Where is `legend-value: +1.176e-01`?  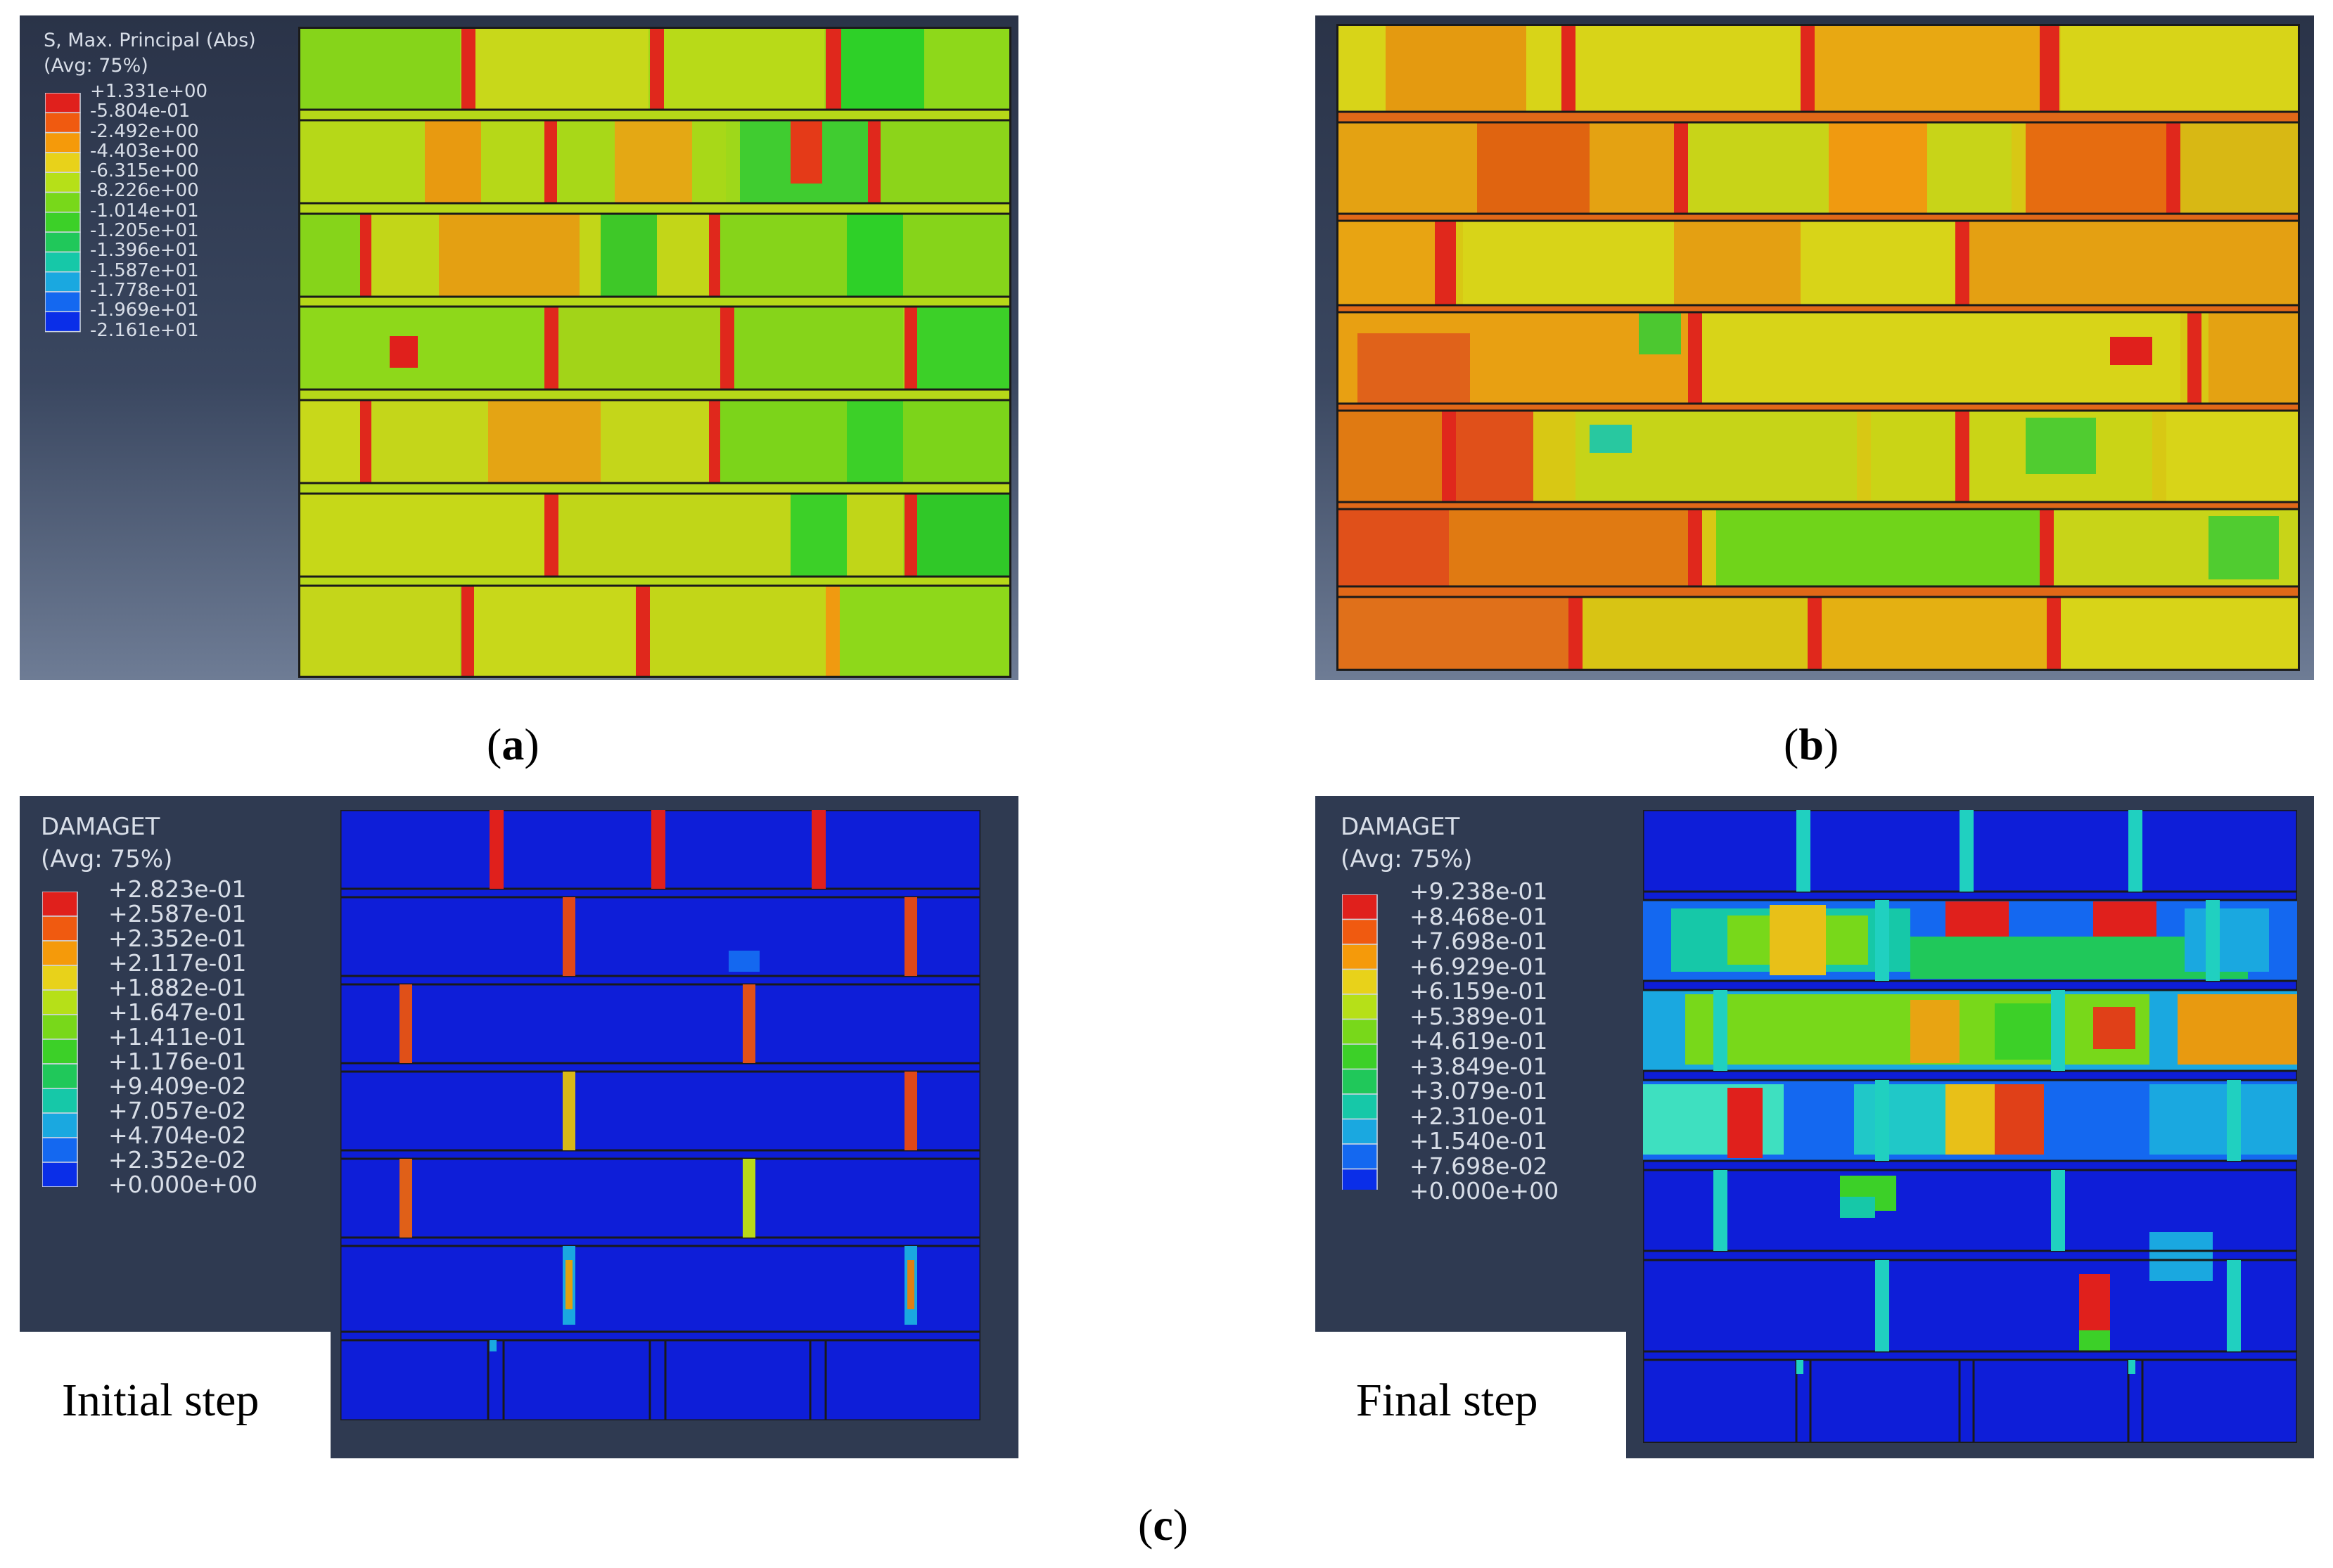
legend-value: +1.176e-01 is located at coordinates (177, 1061).